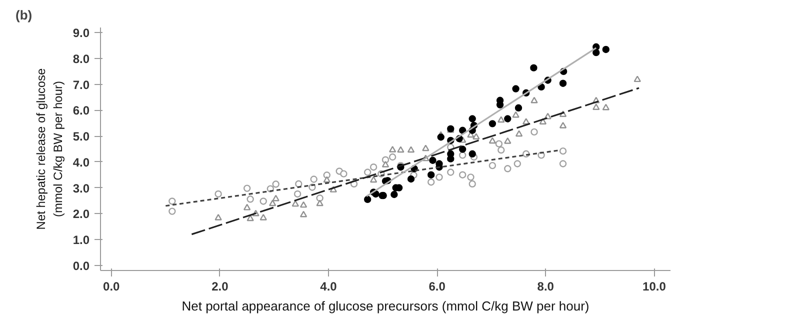  Describe the element at coordinates (24, 15) in the screenshot. I see `text: (b)` at that location.